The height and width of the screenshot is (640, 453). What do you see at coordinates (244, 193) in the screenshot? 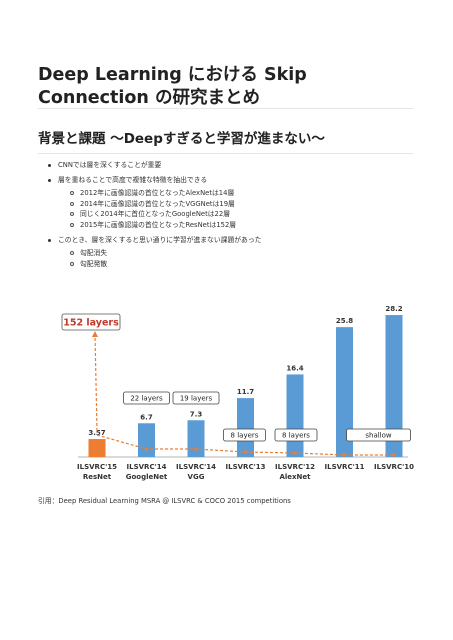
I see `sub-list-item: 2012年に画像認識の首位となったAlexNetは14層` at bounding box center [244, 193].